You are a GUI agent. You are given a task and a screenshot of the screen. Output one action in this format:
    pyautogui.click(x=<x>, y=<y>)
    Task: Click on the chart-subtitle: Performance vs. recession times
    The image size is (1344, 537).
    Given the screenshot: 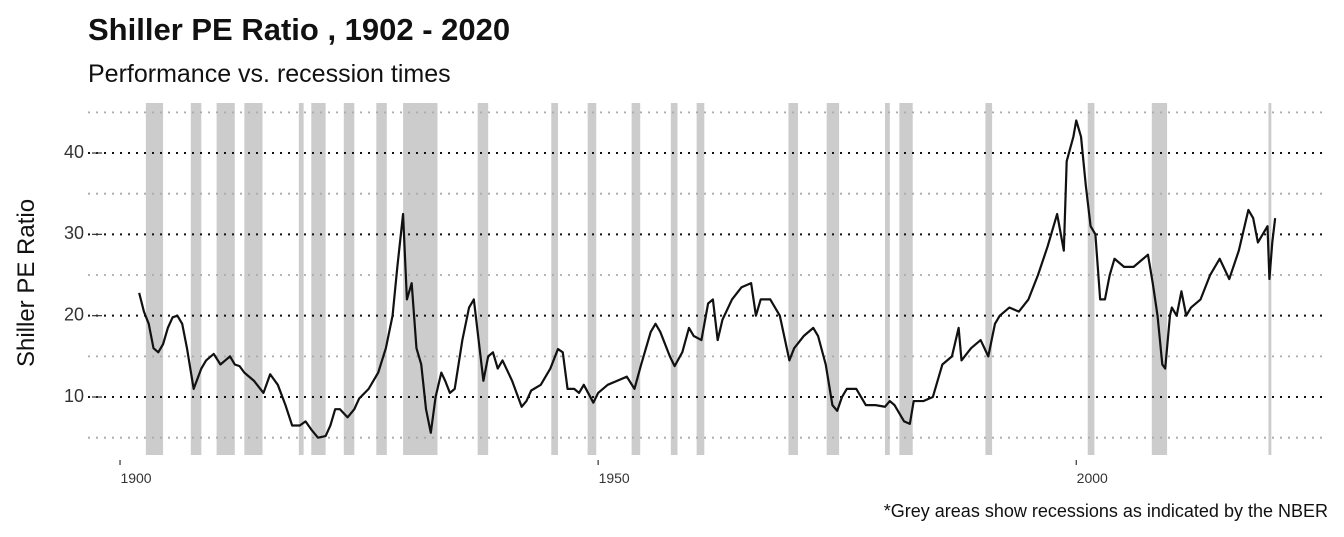 What is the action you would take?
    pyautogui.click(x=269, y=74)
    